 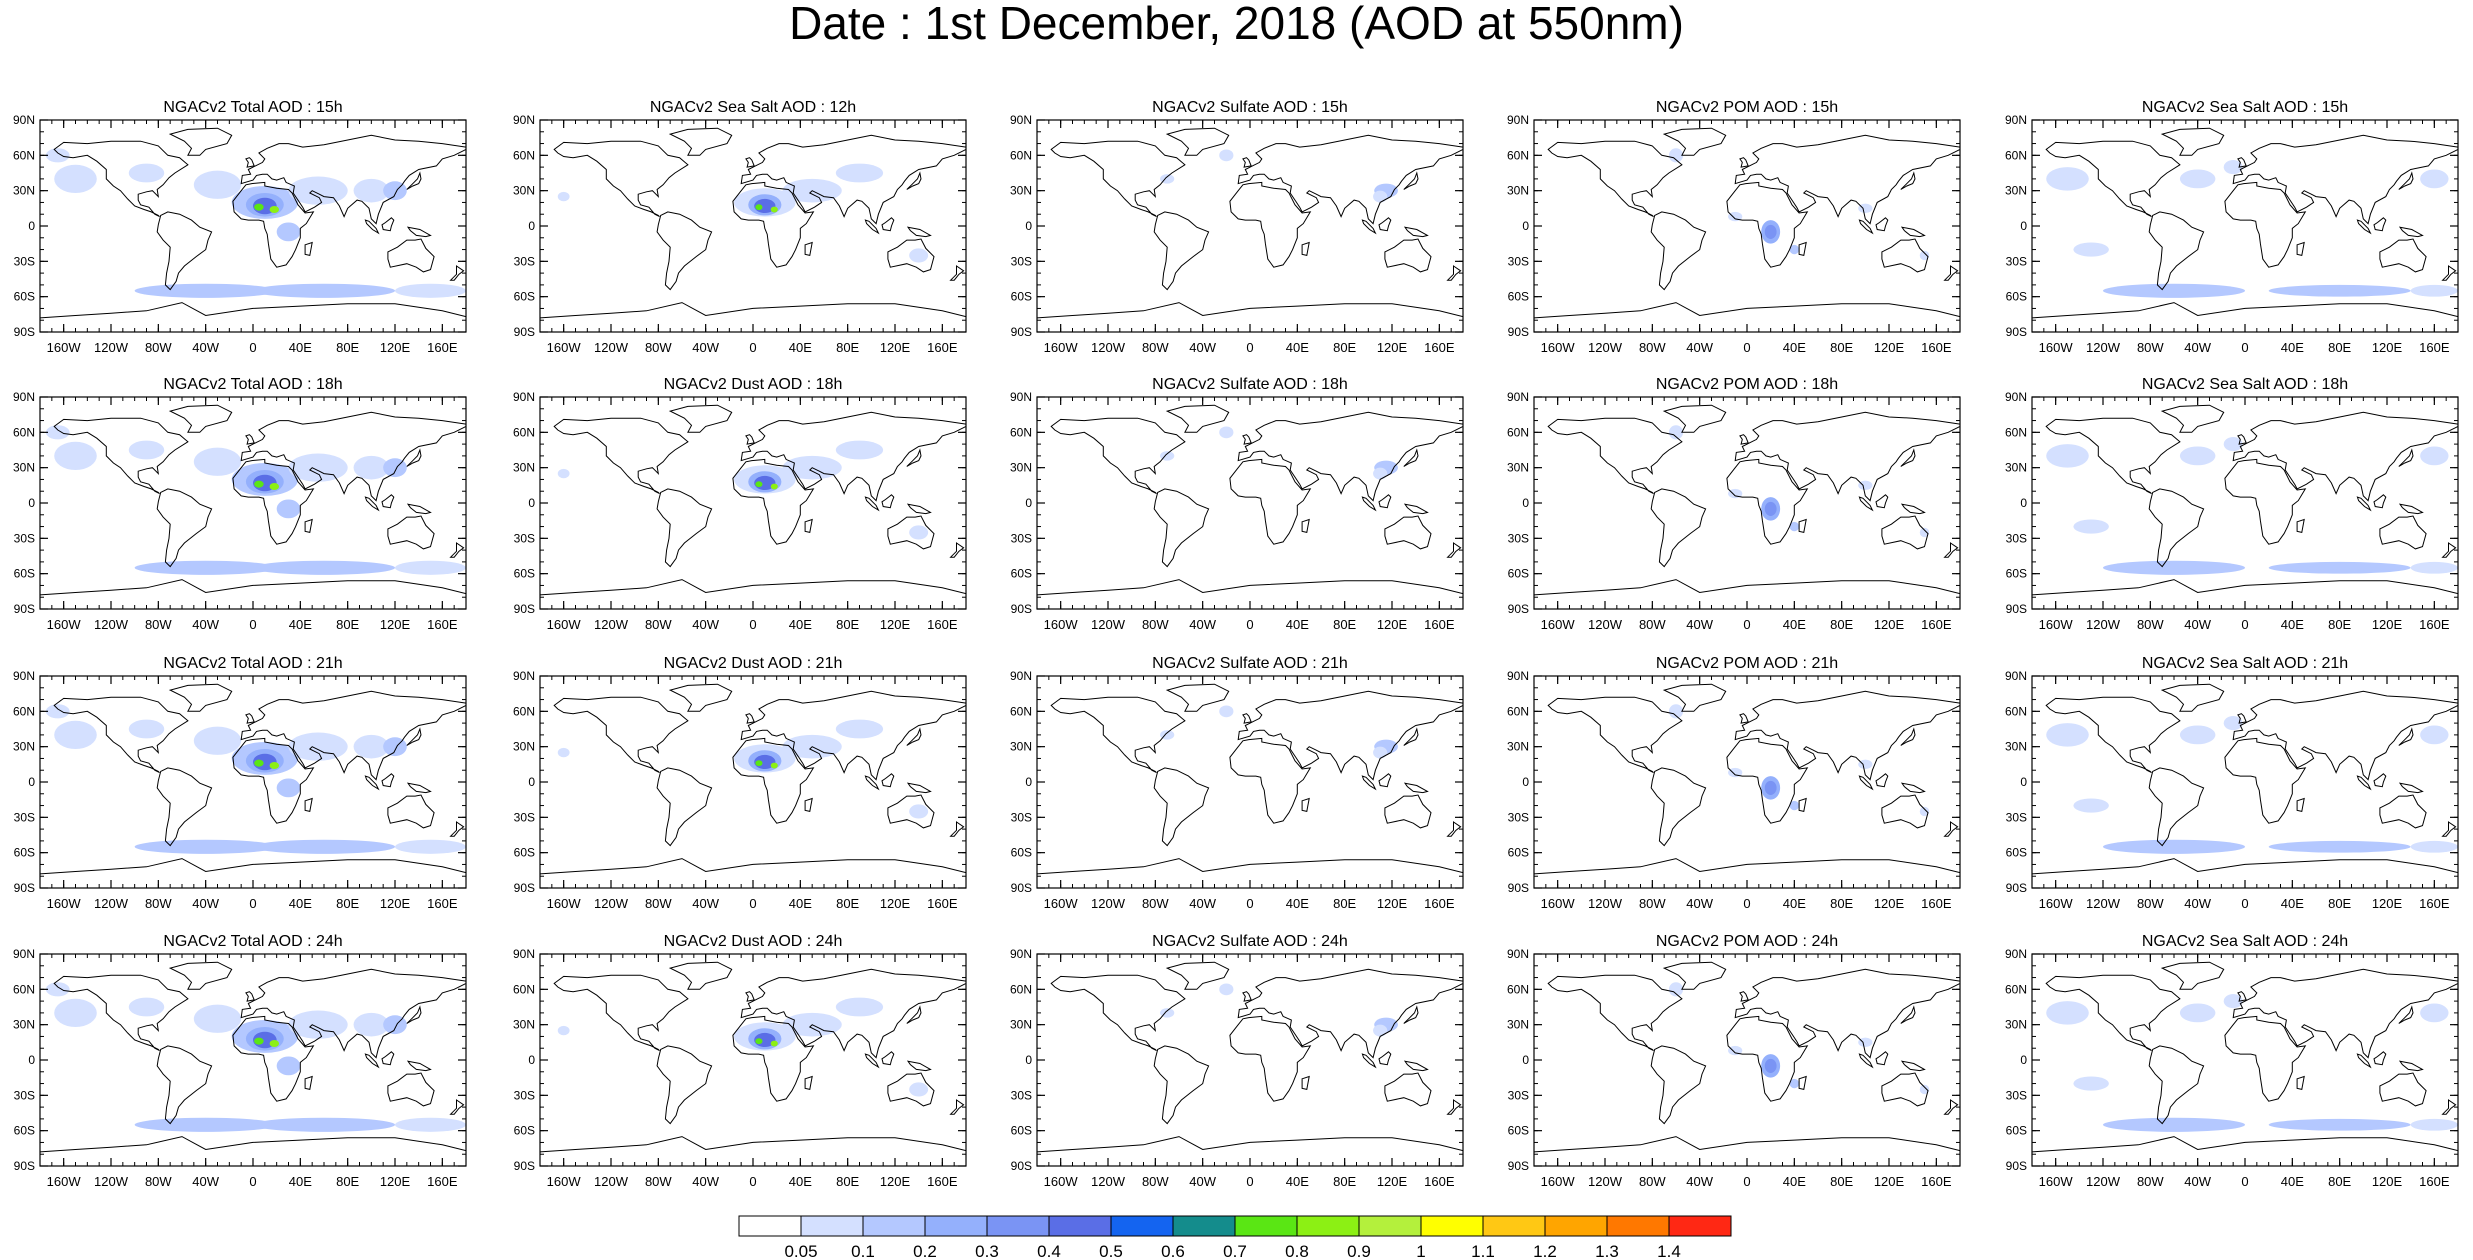 I want to click on coastline-south-america, so click(x=2176, y=1085).